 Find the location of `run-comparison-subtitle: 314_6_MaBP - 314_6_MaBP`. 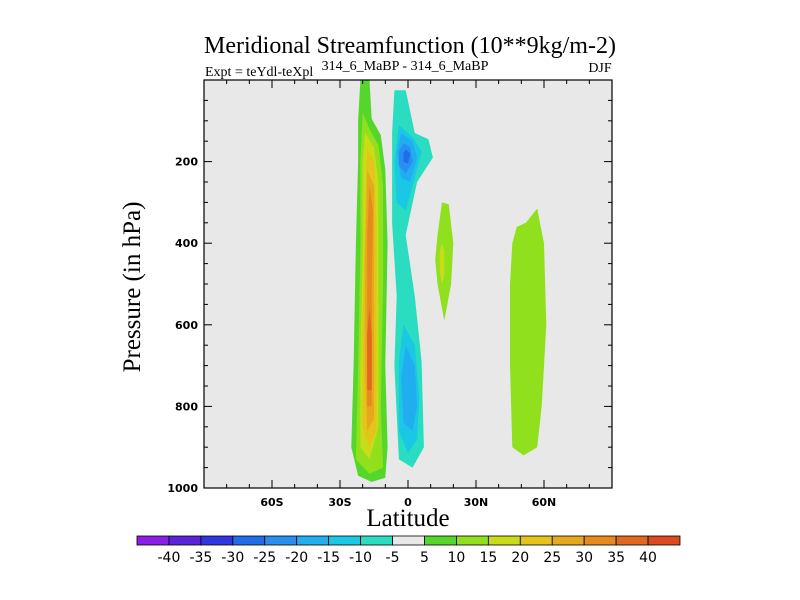

run-comparison-subtitle: 314_6_MaBP - 314_6_MaBP is located at coordinates (405, 66).